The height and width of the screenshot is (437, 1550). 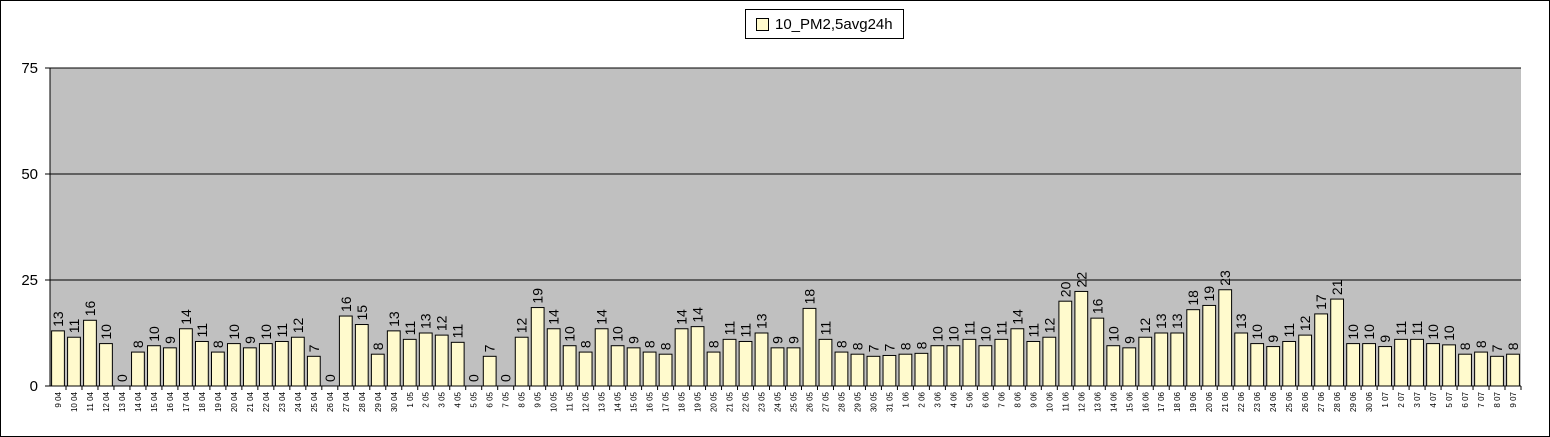 What do you see at coordinates (1289, 401) in the screenshot?
I see `x-tick-label: 25 06` at bounding box center [1289, 401].